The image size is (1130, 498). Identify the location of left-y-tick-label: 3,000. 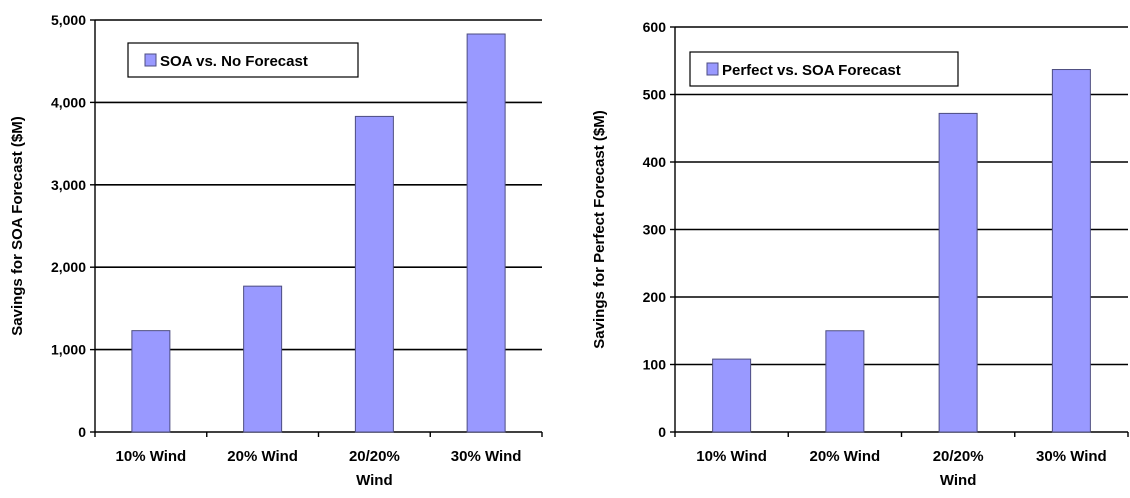
(68, 185).